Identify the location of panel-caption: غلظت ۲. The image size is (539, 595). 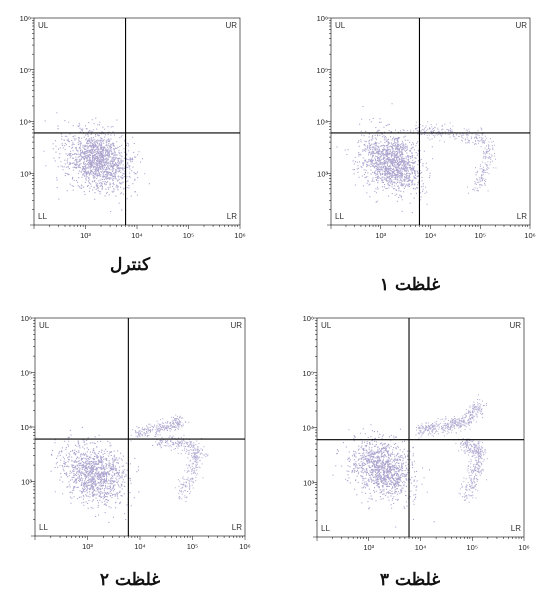
(130, 580).